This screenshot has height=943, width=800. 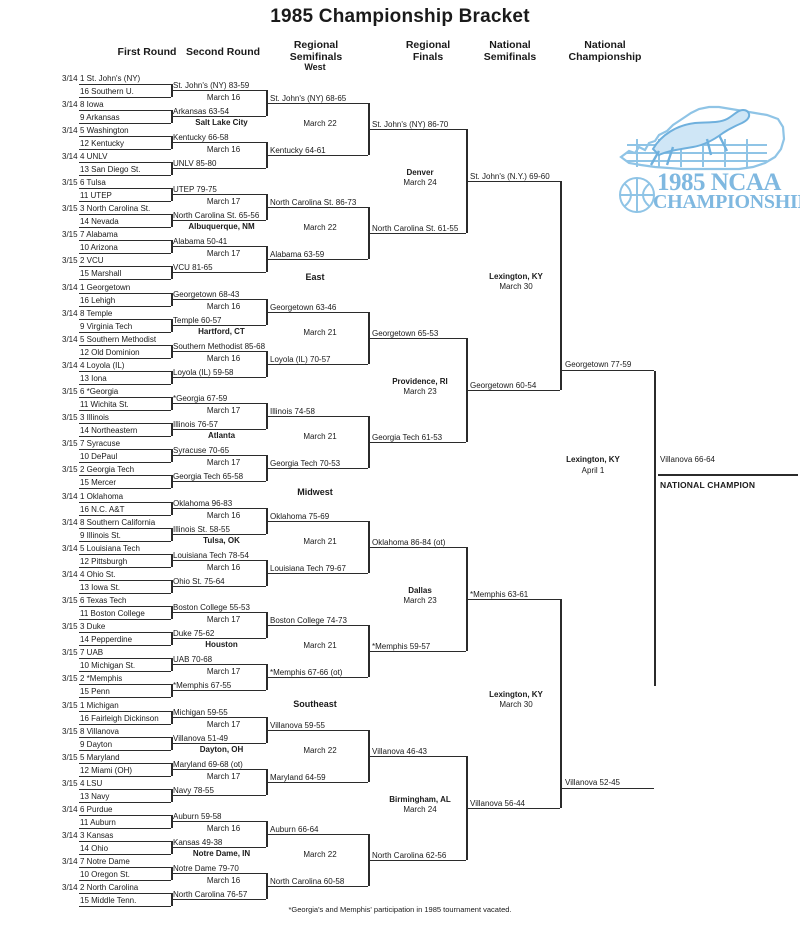 I want to click on national-semifinal-site: Lexington, KY, so click(x=516, y=276).